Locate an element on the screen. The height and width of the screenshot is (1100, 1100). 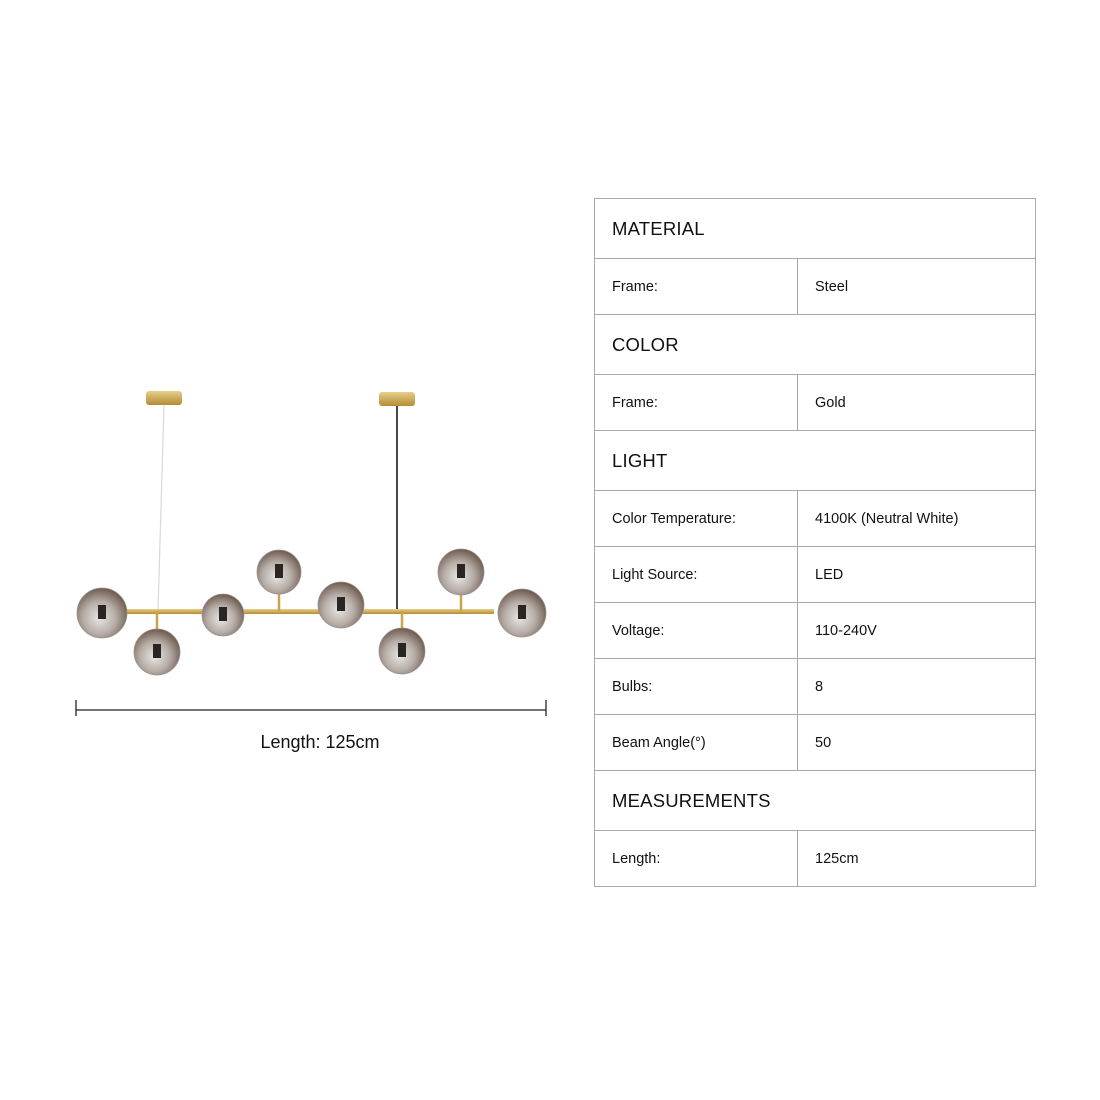
section-header: LIGHT is located at coordinates (815, 460).